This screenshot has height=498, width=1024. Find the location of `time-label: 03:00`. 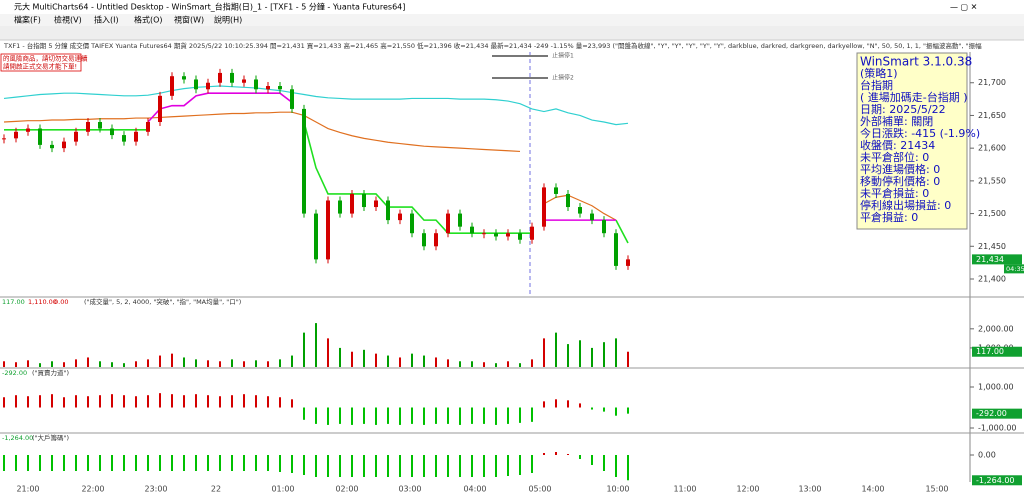

time-label: 03:00 is located at coordinates (409, 489).